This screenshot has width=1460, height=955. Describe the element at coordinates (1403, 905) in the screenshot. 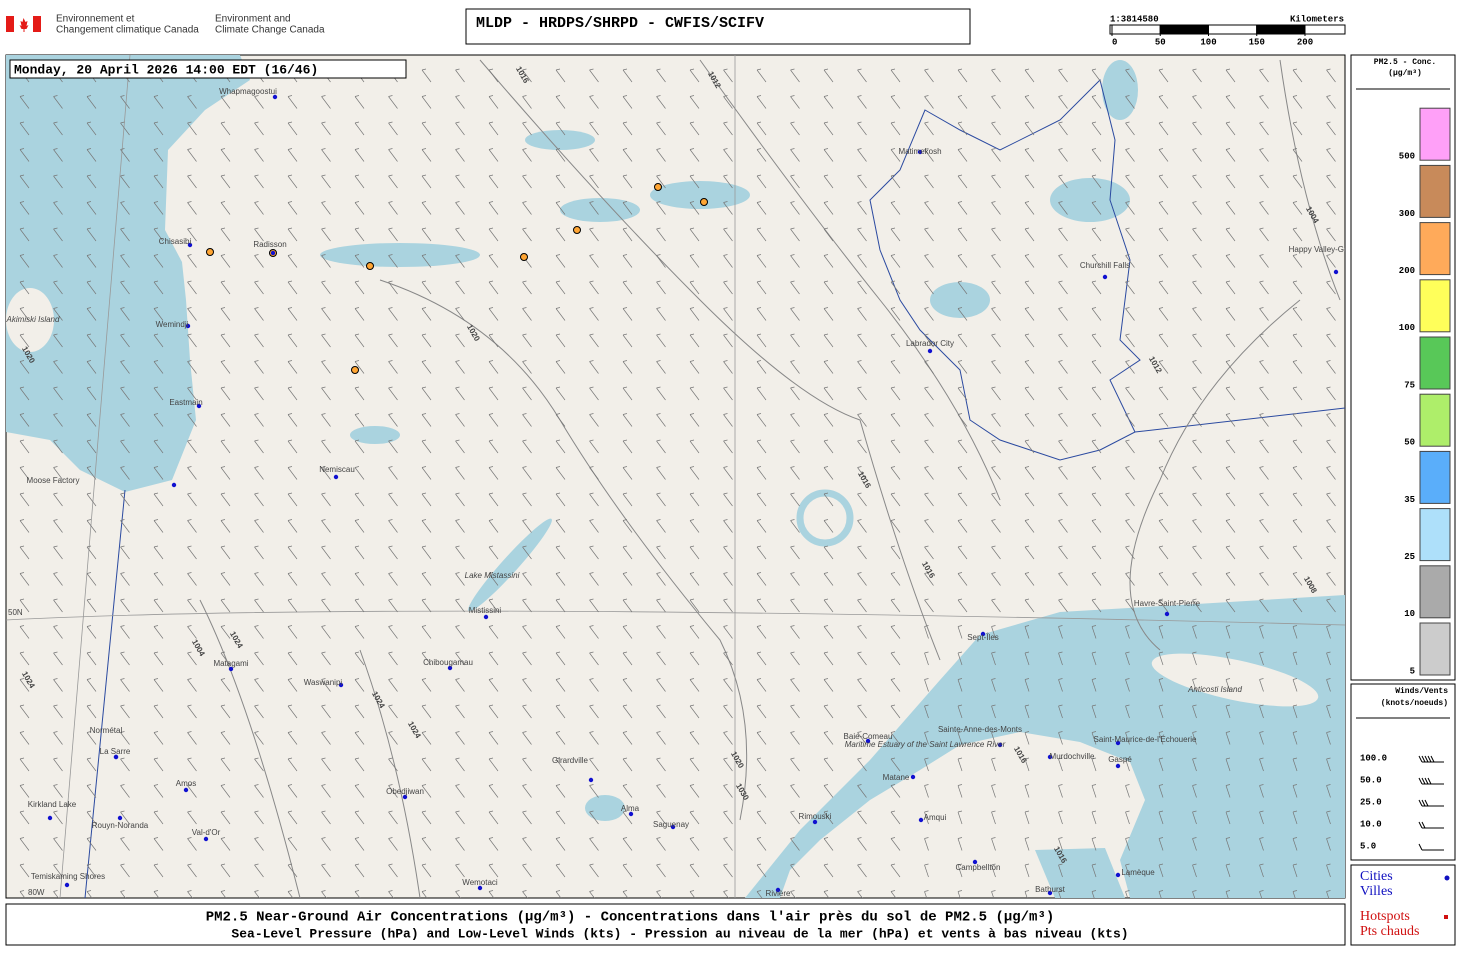

I see `symbol-legend` at that location.